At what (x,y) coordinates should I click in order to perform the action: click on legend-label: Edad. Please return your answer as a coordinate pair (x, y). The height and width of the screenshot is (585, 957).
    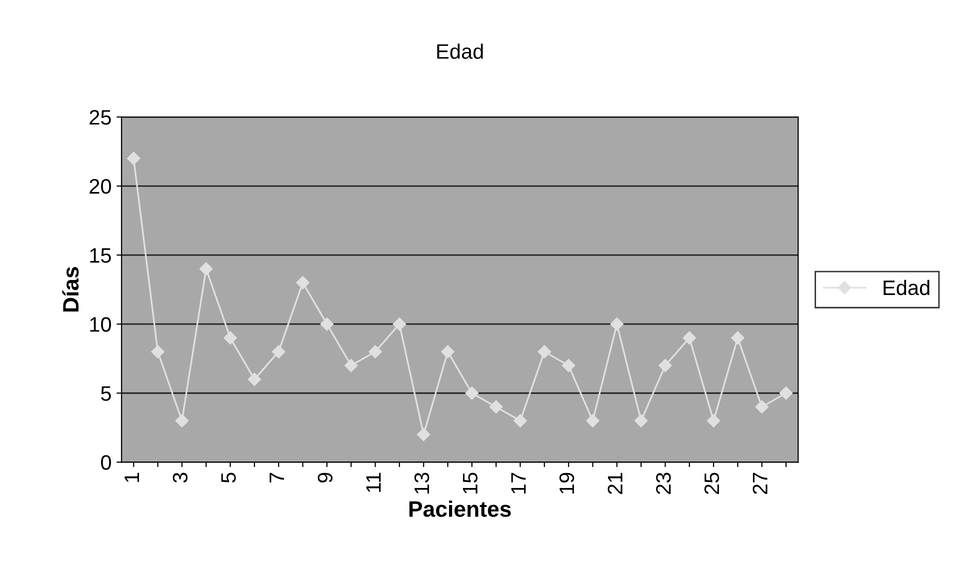
    Looking at the image, I should click on (907, 288).